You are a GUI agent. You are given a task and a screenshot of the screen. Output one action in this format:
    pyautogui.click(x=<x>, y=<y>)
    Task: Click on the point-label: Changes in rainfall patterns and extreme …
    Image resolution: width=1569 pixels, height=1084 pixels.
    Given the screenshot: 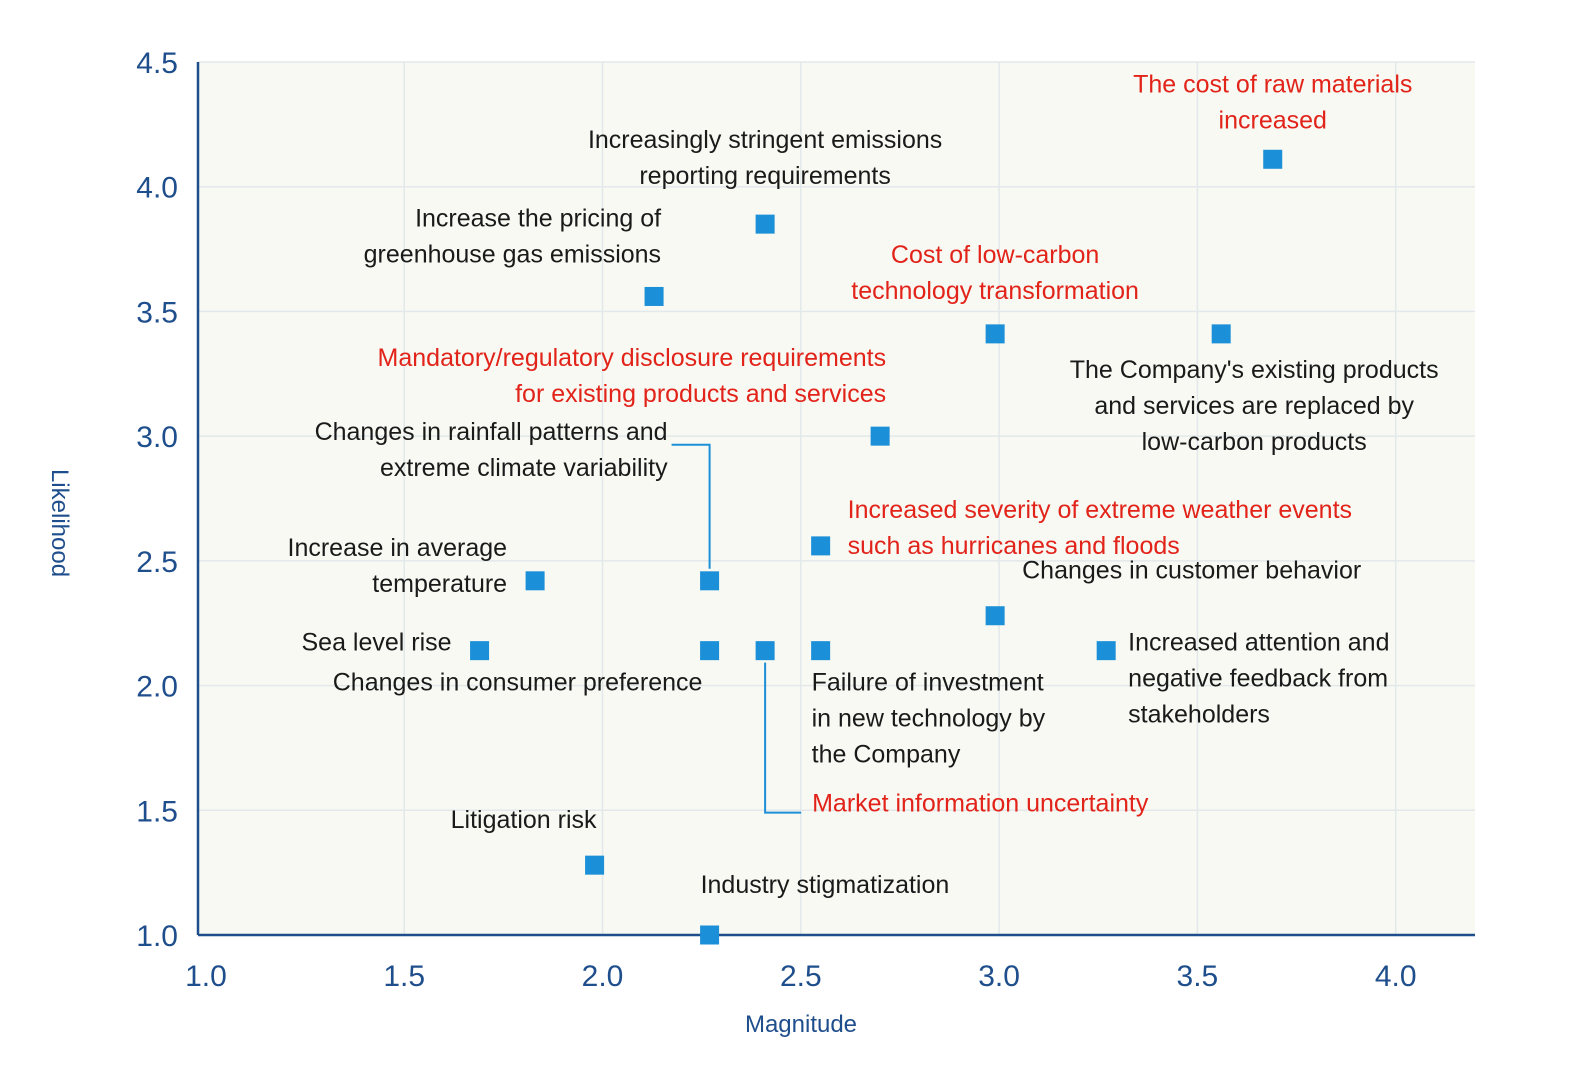 What is the action you would take?
    pyautogui.click(x=492, y=450)
    